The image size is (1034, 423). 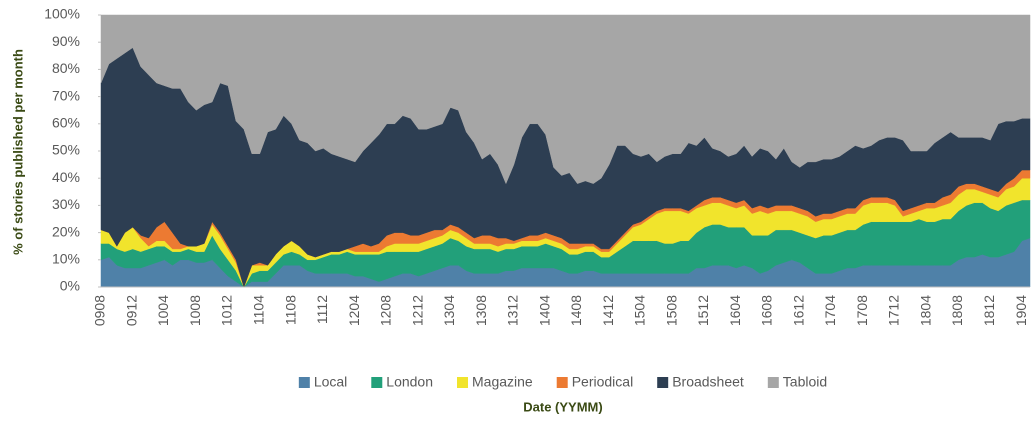 I want to click on x-tick-label: 1004, so click(x=163, y=310).